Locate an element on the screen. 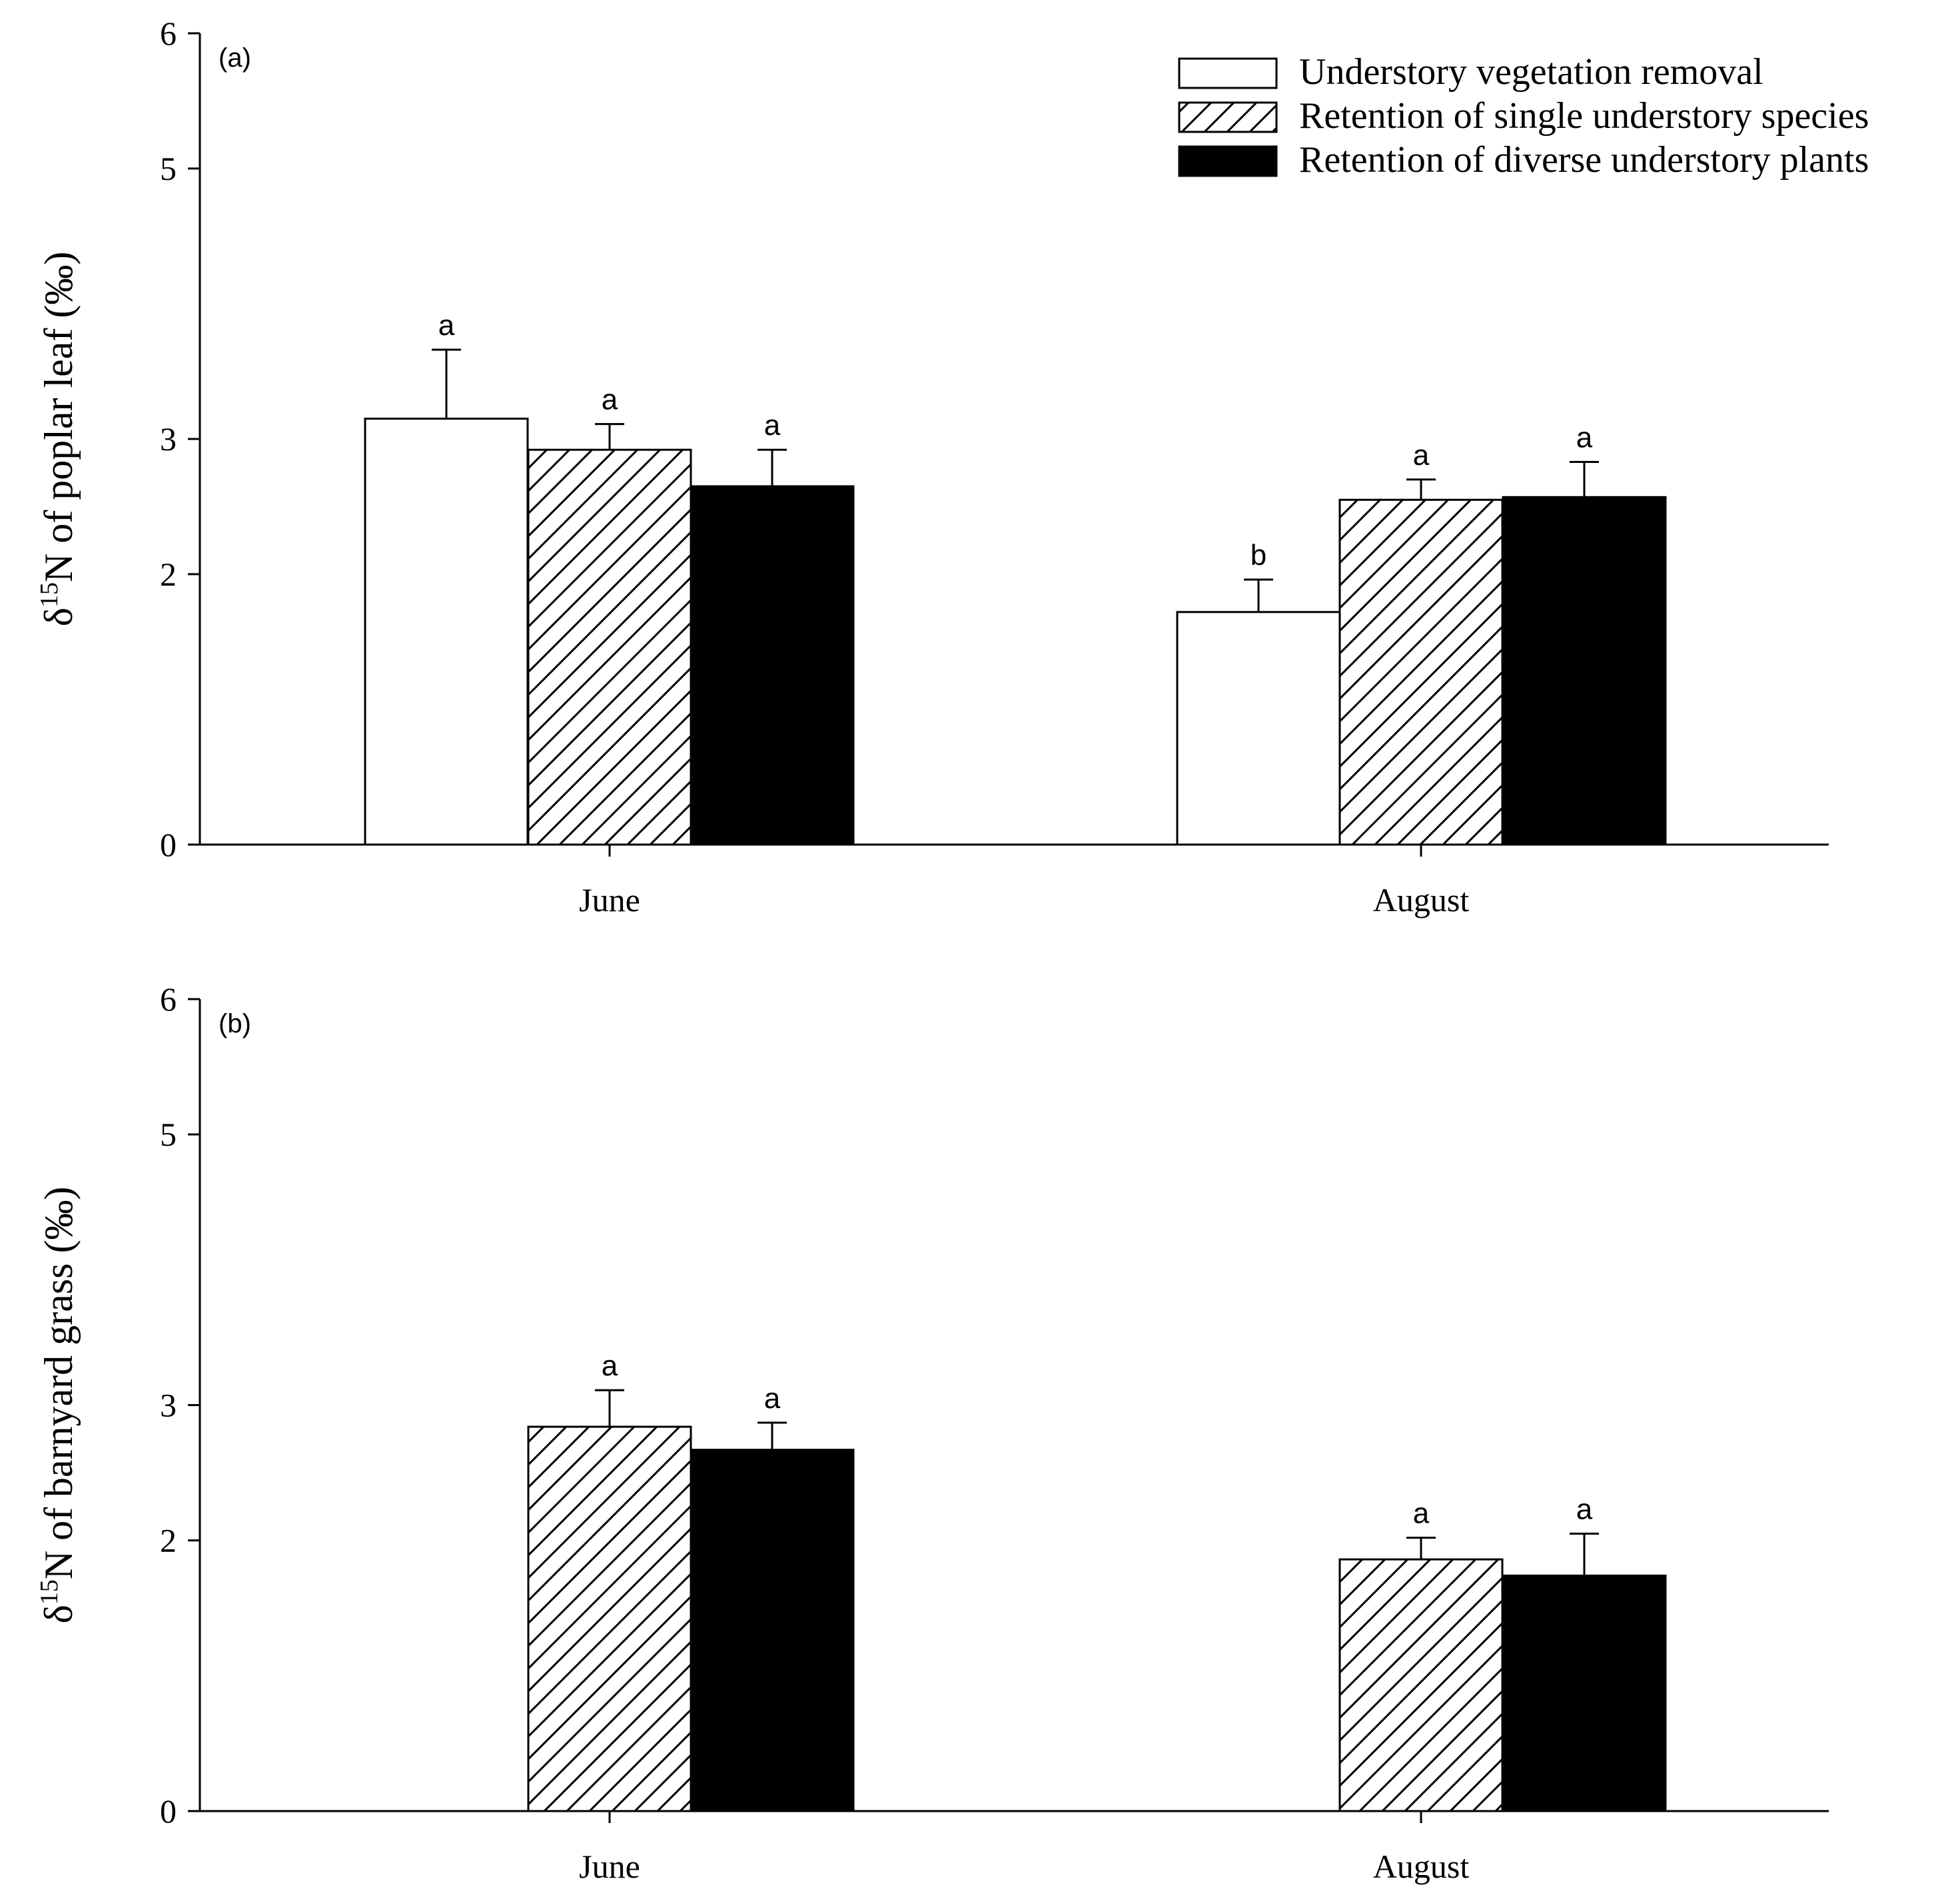 The height and width of the screenshot is (1901, 1960). y-axis-title: δ15N of poplar leaf (‰) is located at coordinates (58, 439).